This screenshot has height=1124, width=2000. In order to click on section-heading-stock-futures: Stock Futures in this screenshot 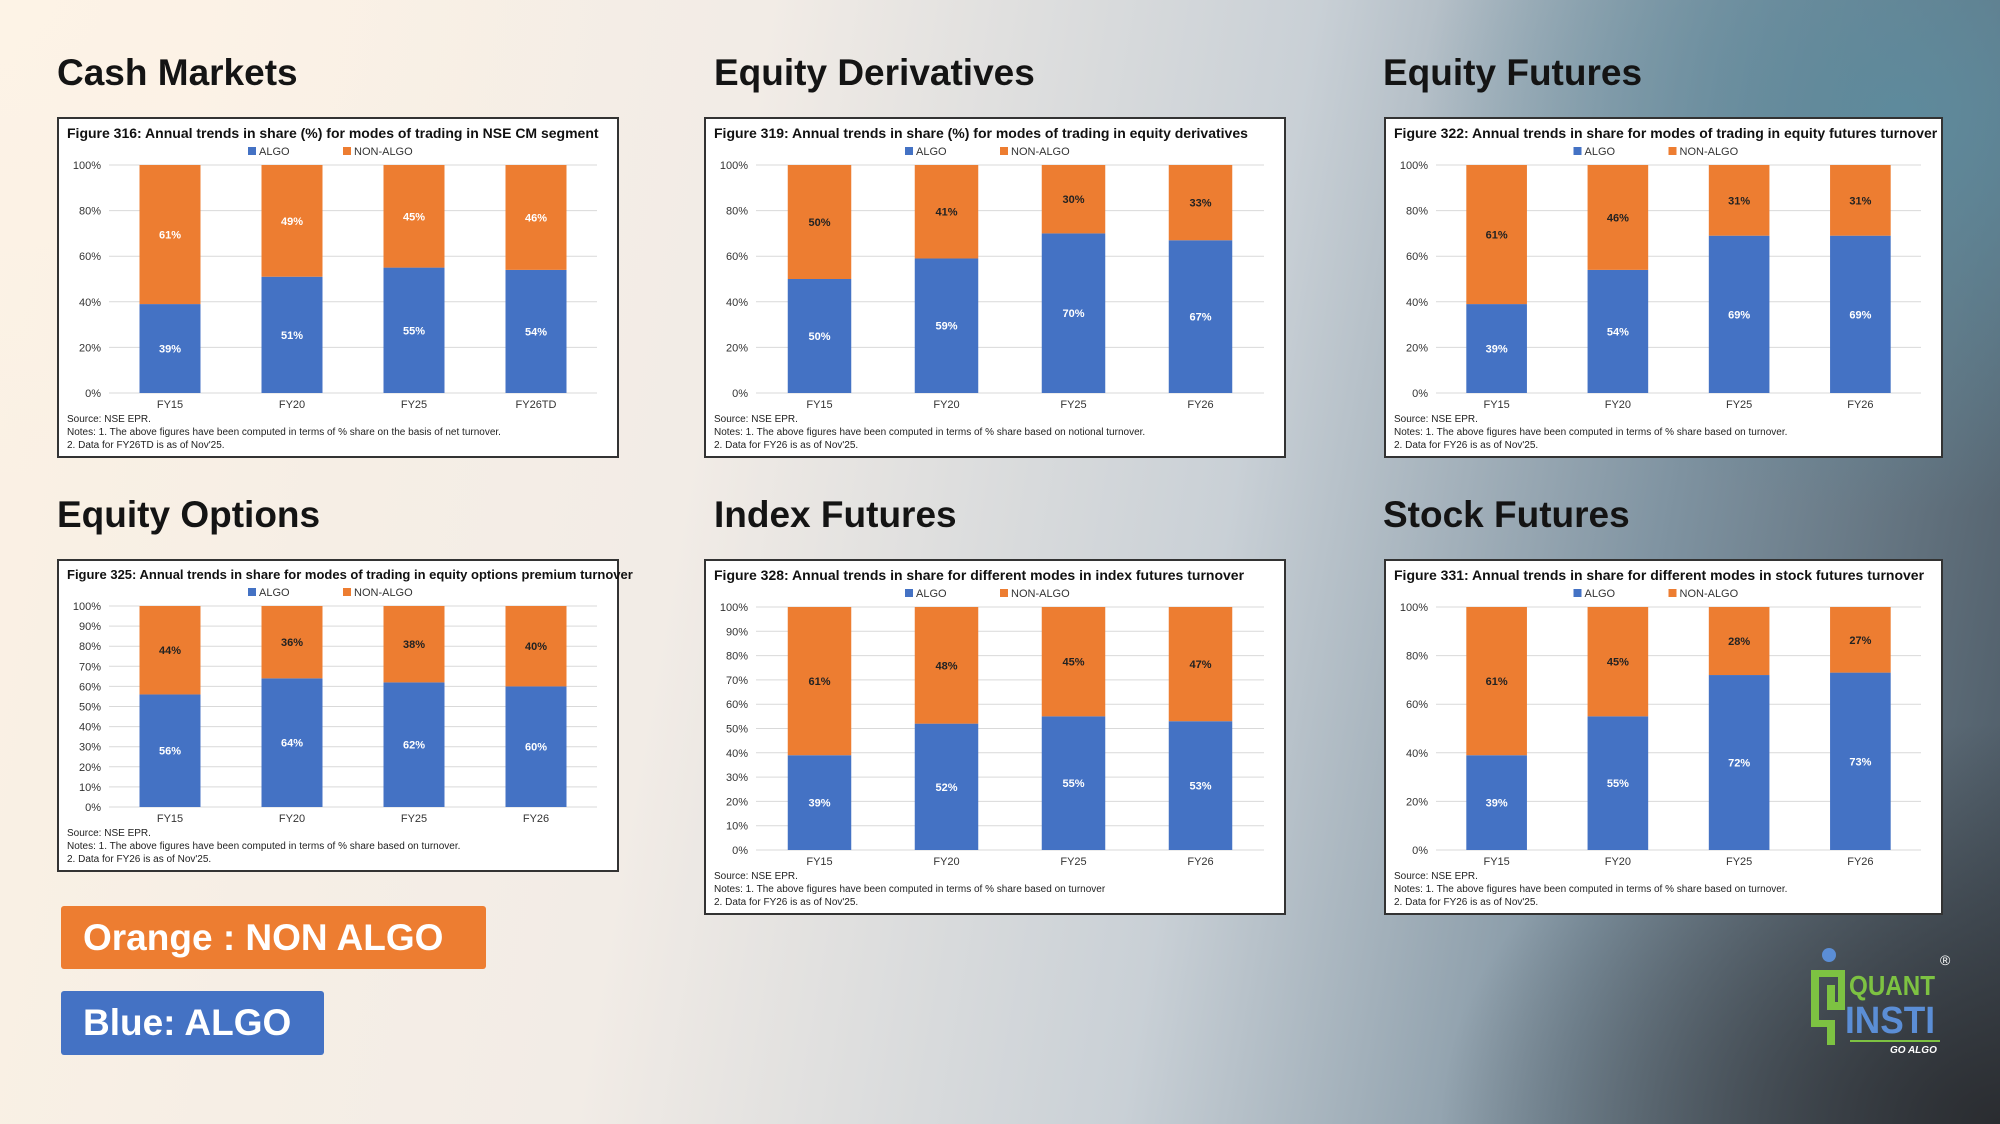, I will do `click(1506, 514)`.